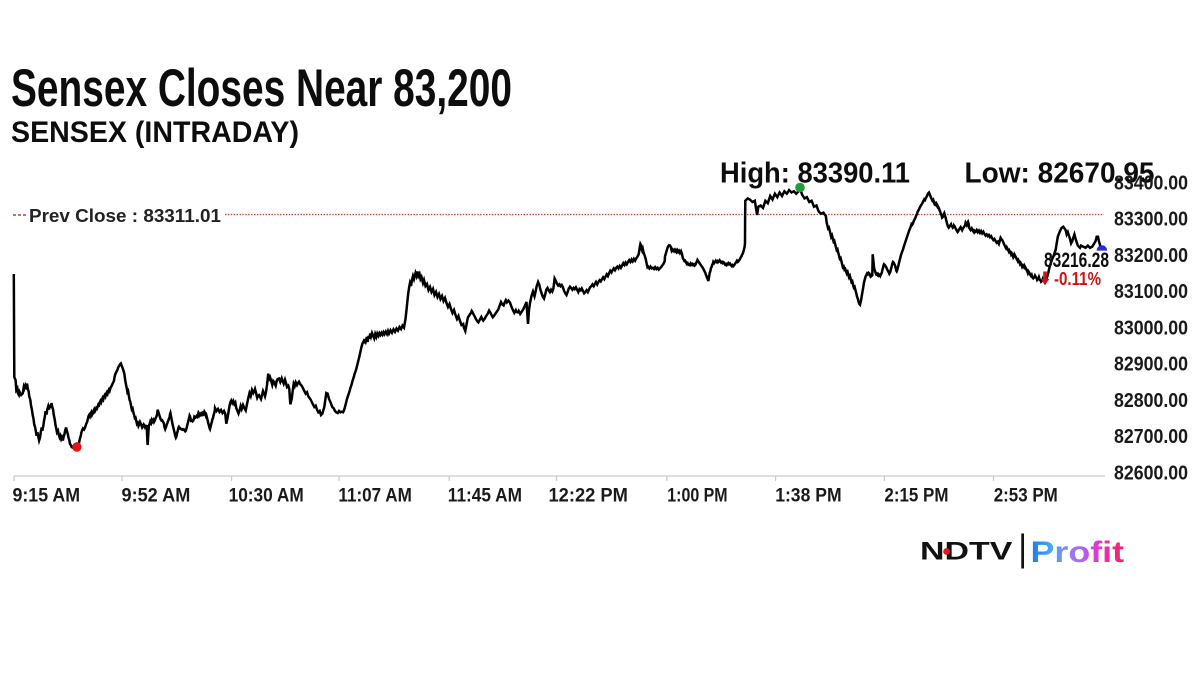 The image size is (1200, 675). Describe the element at coordinates (916, 496) in the screenshot. I see `svg-text: 2:15 PM` at that location.